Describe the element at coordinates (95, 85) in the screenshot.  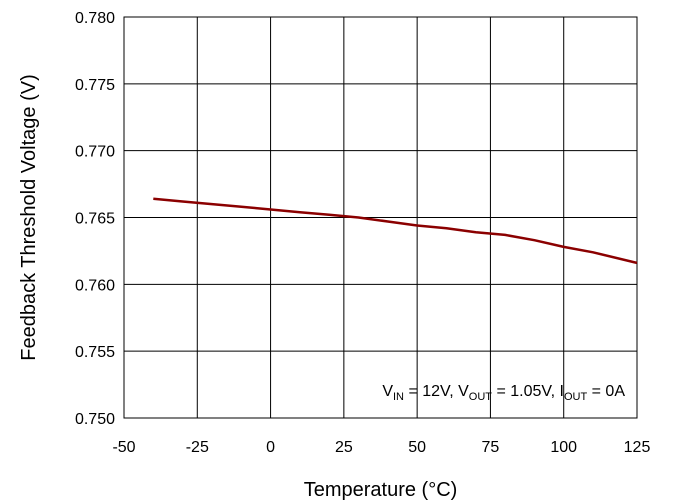
I see `y-tick-label: 0.775` at that location.